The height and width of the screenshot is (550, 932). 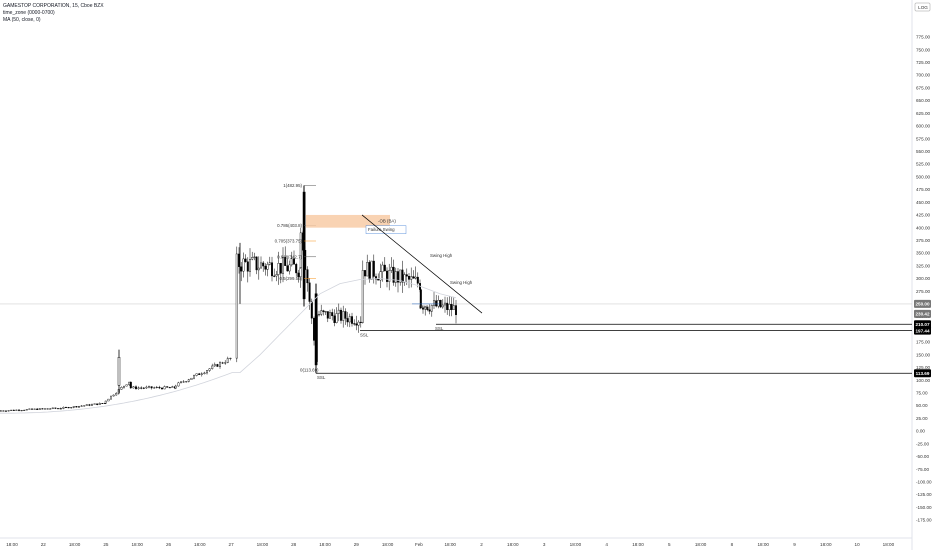 What do you see at coordinates (169, 544) in the screenshot?
I see `x-tick-label: 26` at bounding box center [169, 544].